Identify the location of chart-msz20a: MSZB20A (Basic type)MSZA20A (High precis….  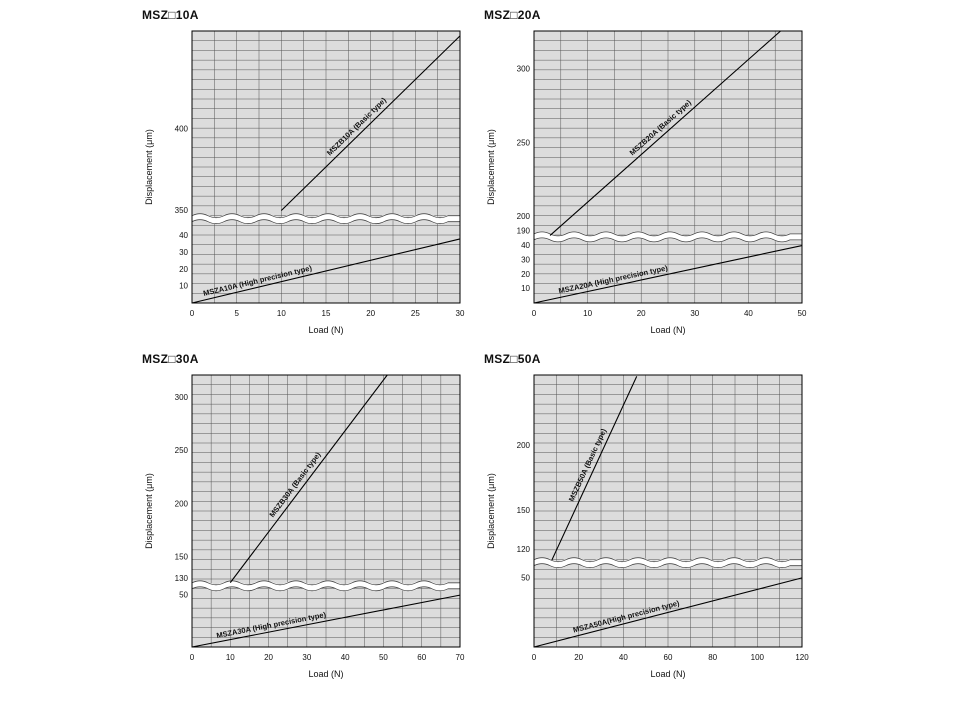
(646, 182).